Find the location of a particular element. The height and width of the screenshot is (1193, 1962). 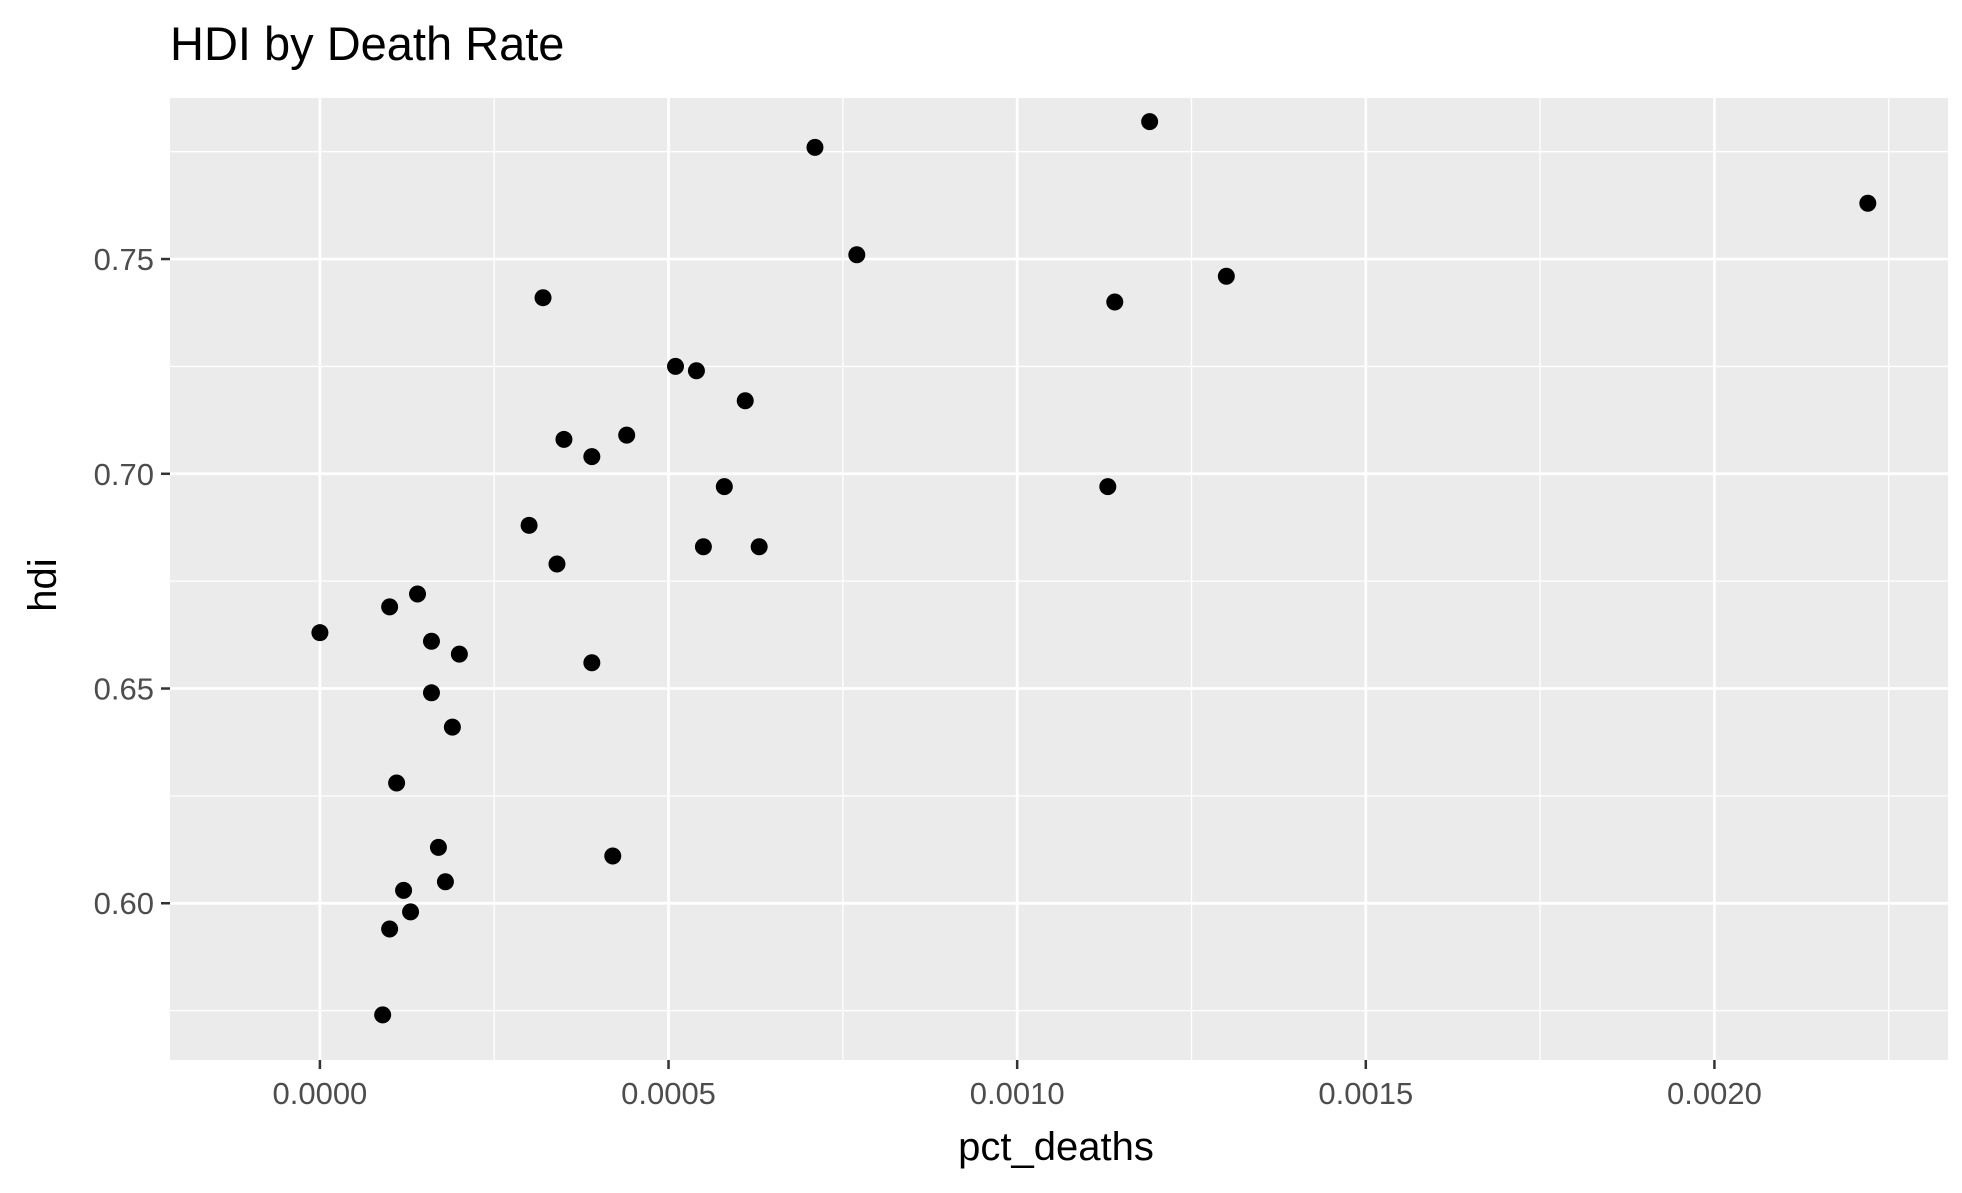

x-tick-label: 0.0010 is located at coordinates (1017, 1093).